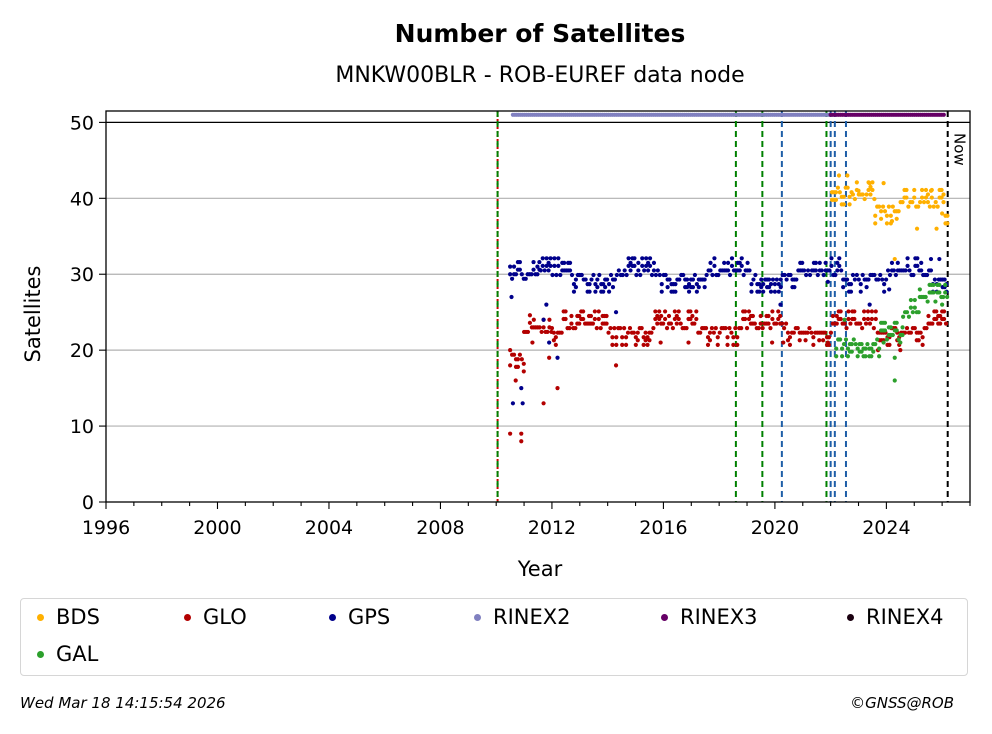 The height and width of the screenshot is (734, 992). What do you see at coordinates (78, 617) in the screenshot?
I see `legend-label: BDS` at bounding box center [78, 617].